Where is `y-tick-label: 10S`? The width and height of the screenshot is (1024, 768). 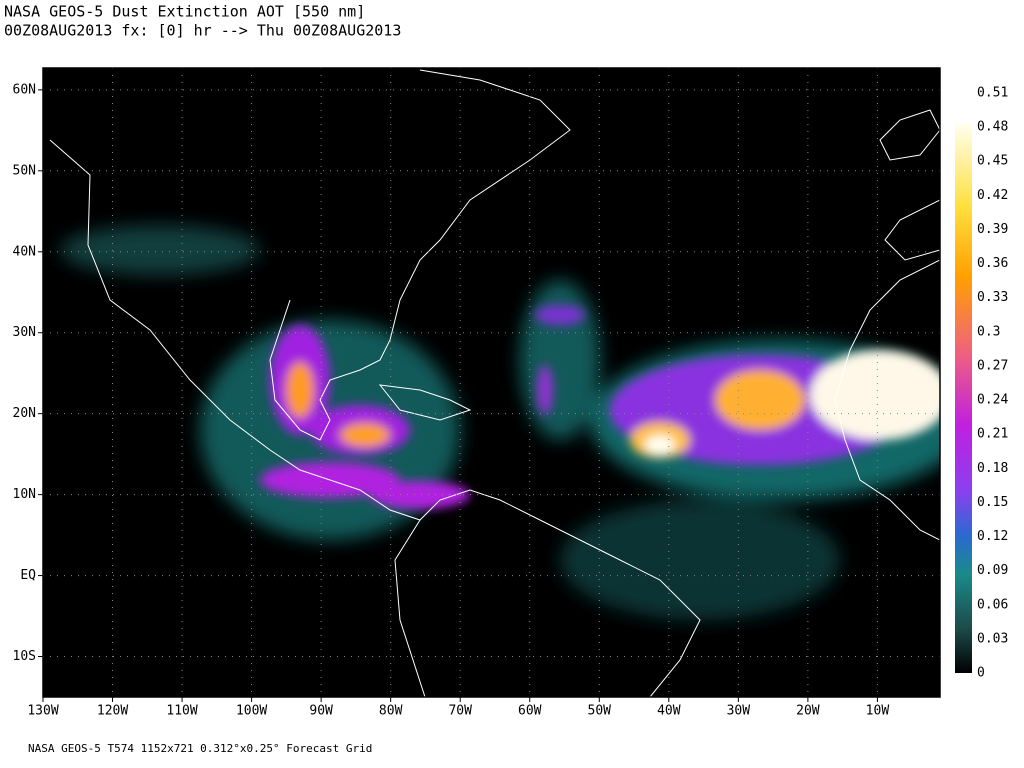
y-tick-label: 10S is located at coordinates (24, 656).